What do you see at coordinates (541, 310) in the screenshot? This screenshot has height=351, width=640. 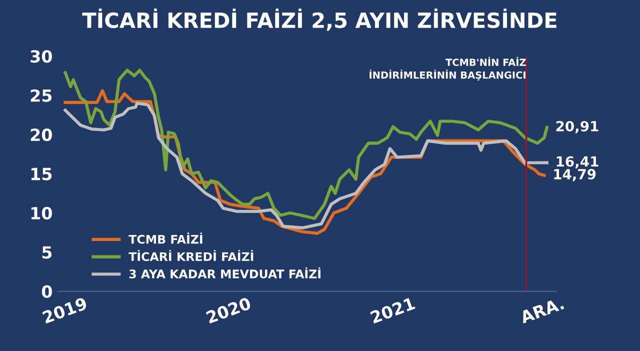 I see `x-tick-label: ARA.` at bounding box center [541, 310].